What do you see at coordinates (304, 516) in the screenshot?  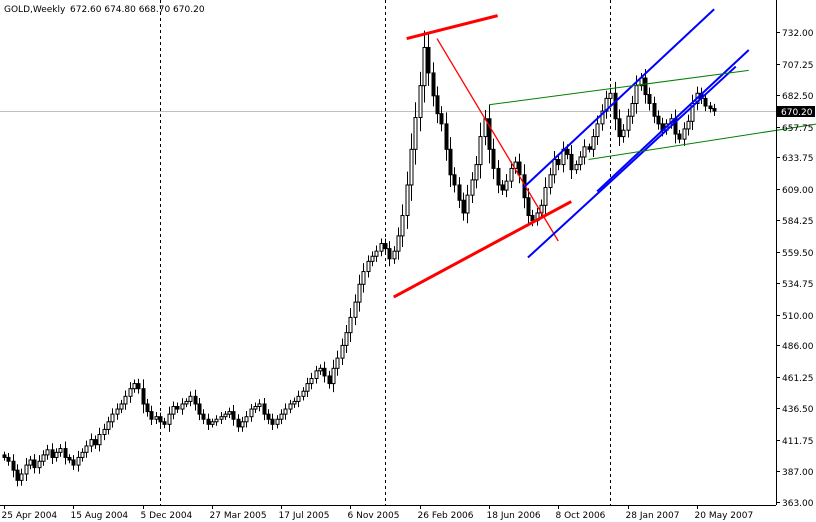 I see `x-tick-label: 17 Jul 2005` at bounding box center [304, 516].